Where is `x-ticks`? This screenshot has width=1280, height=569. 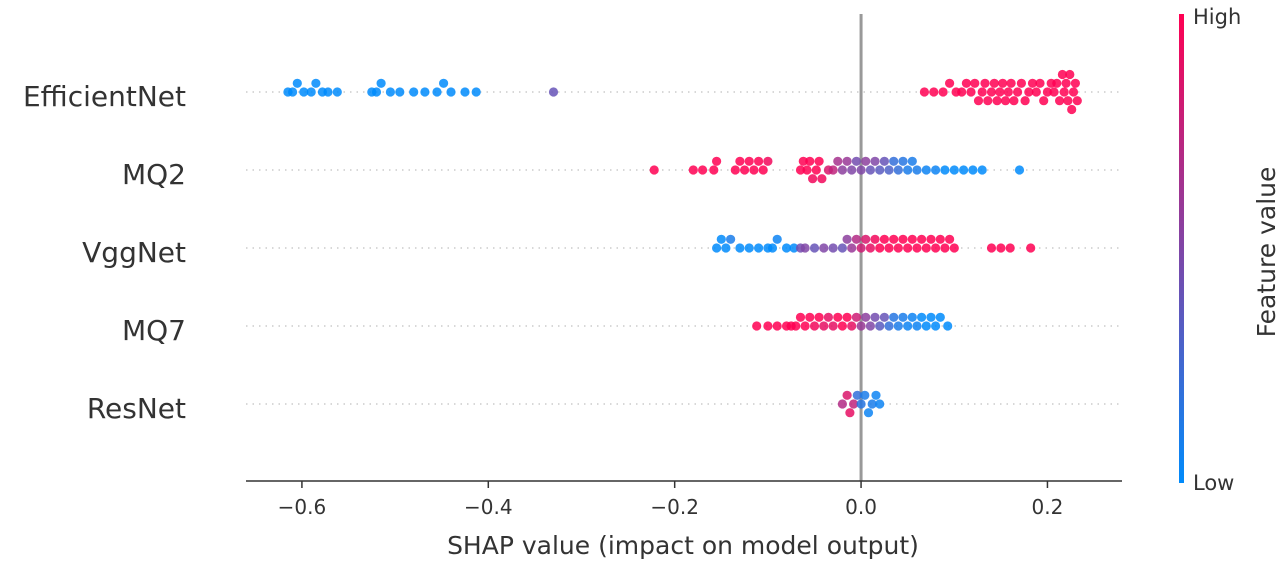
x-ticks is located at coordinates (675, 484).